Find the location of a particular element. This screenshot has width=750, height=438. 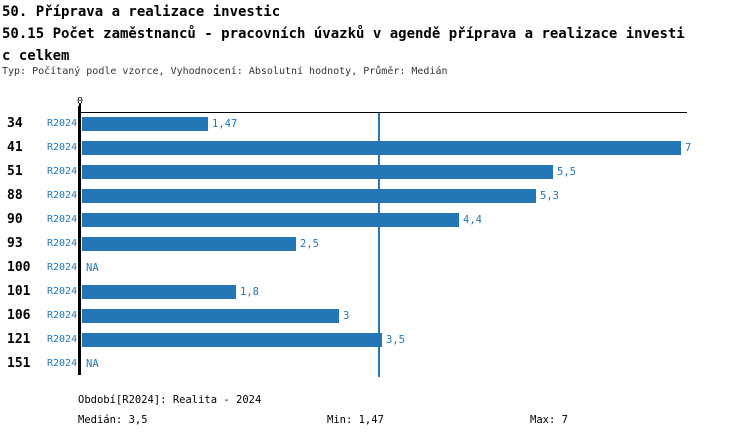

chart-row: 100 R2024 NA is located at coordinates (375, 268).